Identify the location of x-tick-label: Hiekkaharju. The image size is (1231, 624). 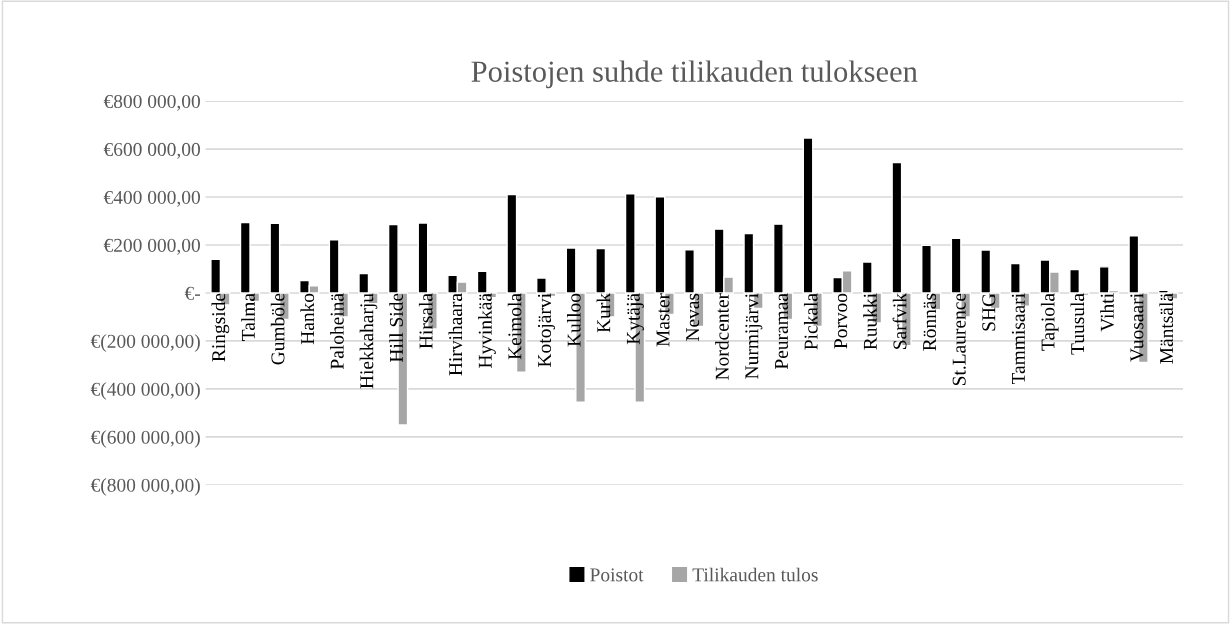
(368, 341).